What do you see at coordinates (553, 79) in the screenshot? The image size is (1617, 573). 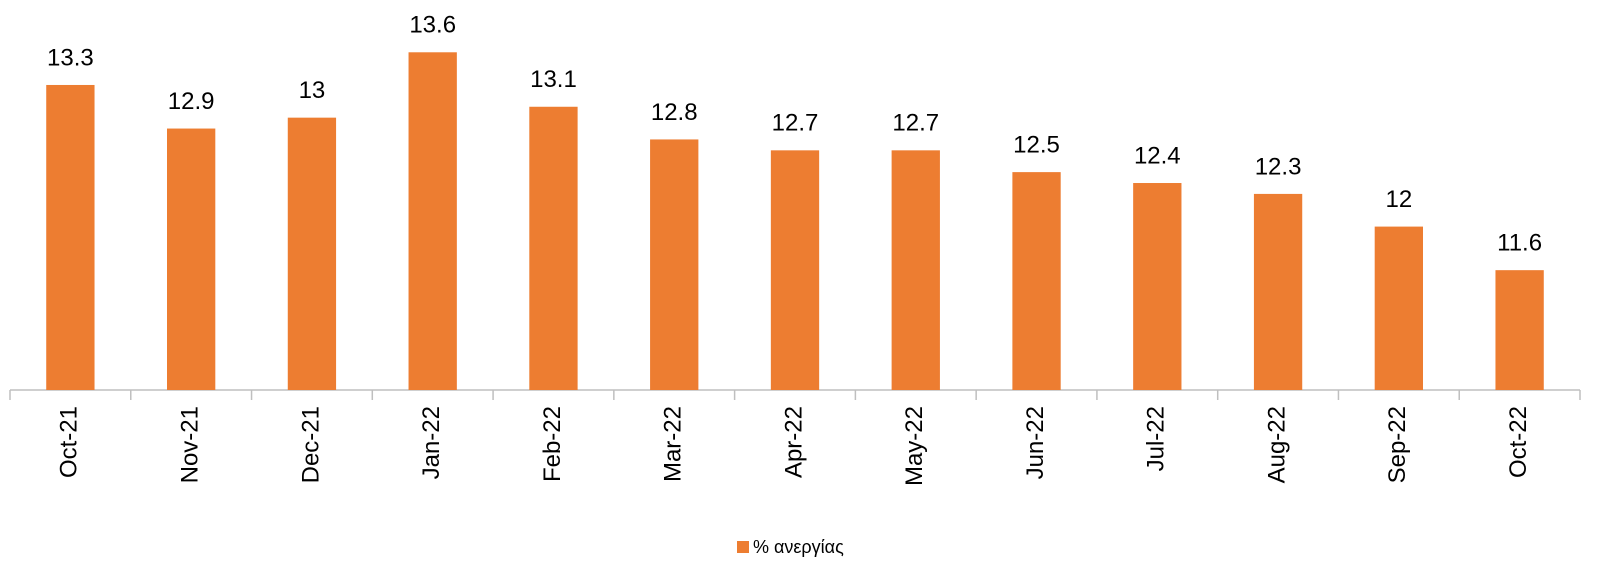 I see `data-label: 13.1` at bounding box center [553, 79].